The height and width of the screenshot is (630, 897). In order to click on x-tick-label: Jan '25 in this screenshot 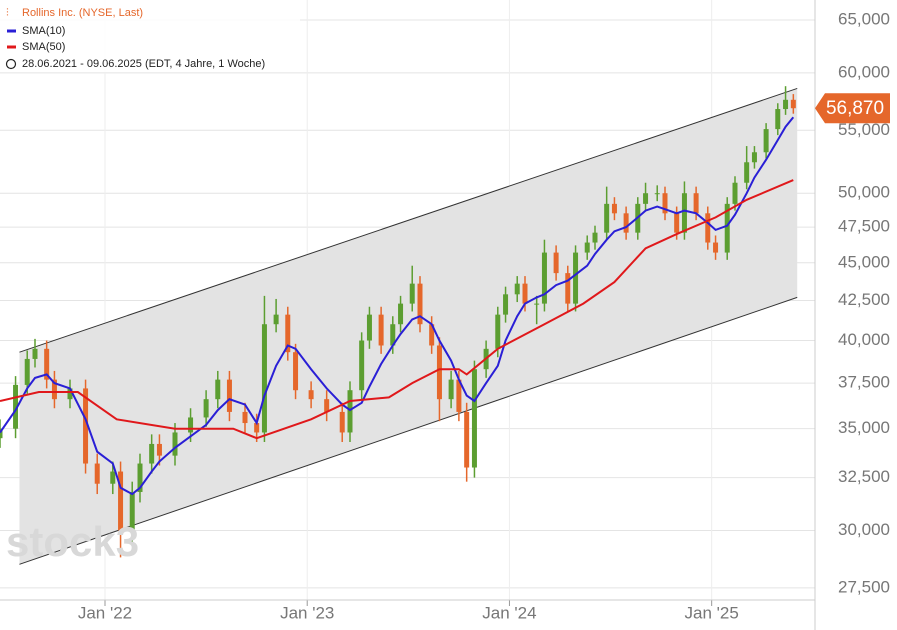, I will do `click(712, 612)`.